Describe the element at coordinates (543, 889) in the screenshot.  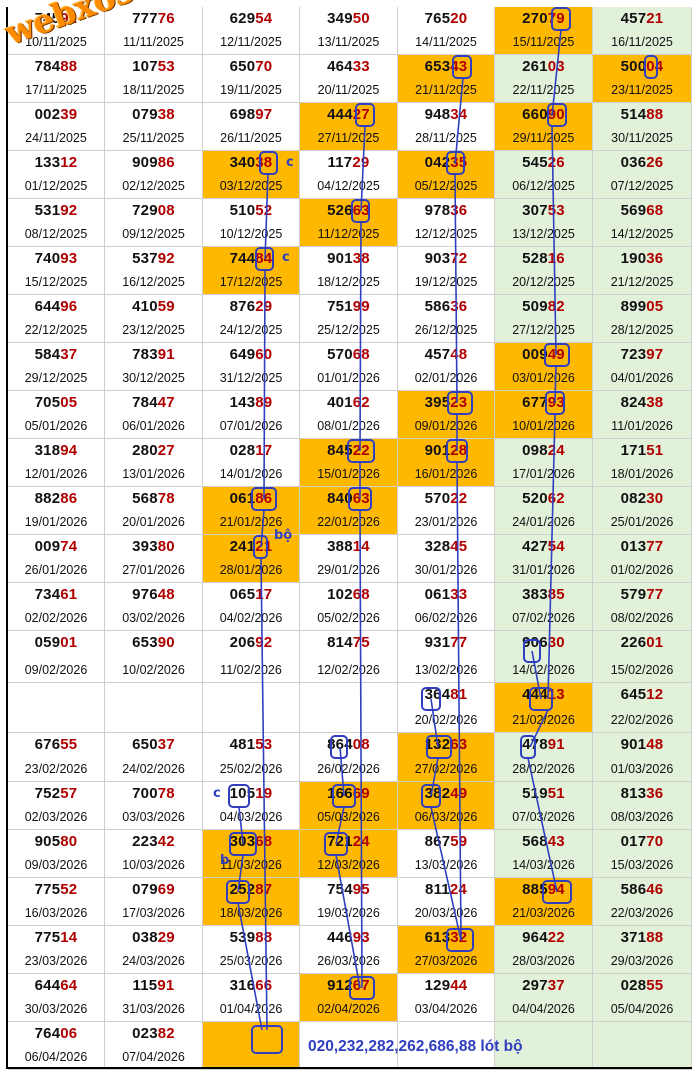
I see `result-number: 88594` at that location.